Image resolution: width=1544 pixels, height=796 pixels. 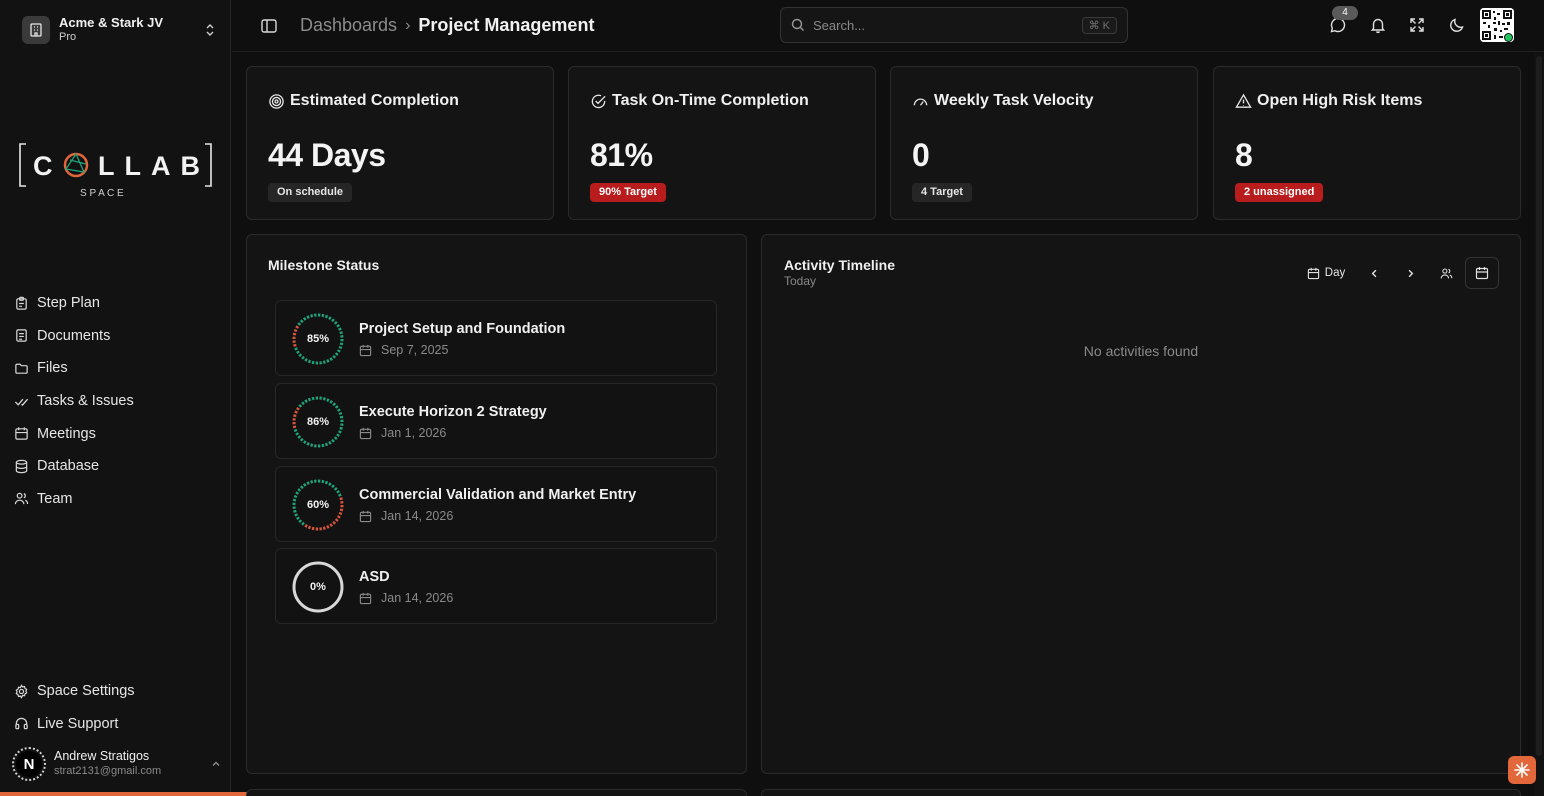 I want to click on sidebar-toggle-icon, so click(x=269, y=26).